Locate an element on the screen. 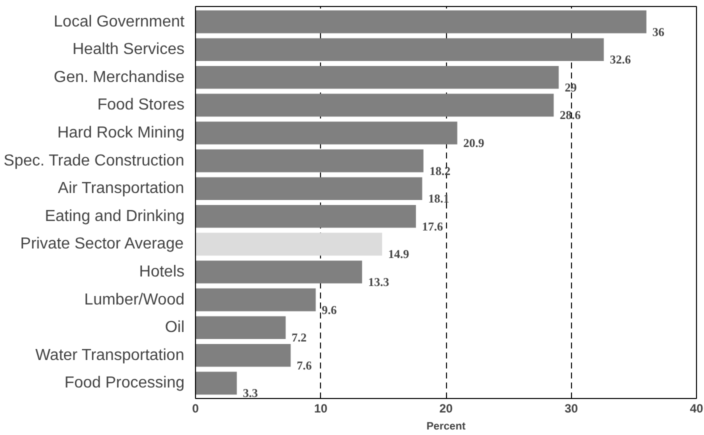  data-label: 13.3 is located at coordinates (379, 282).